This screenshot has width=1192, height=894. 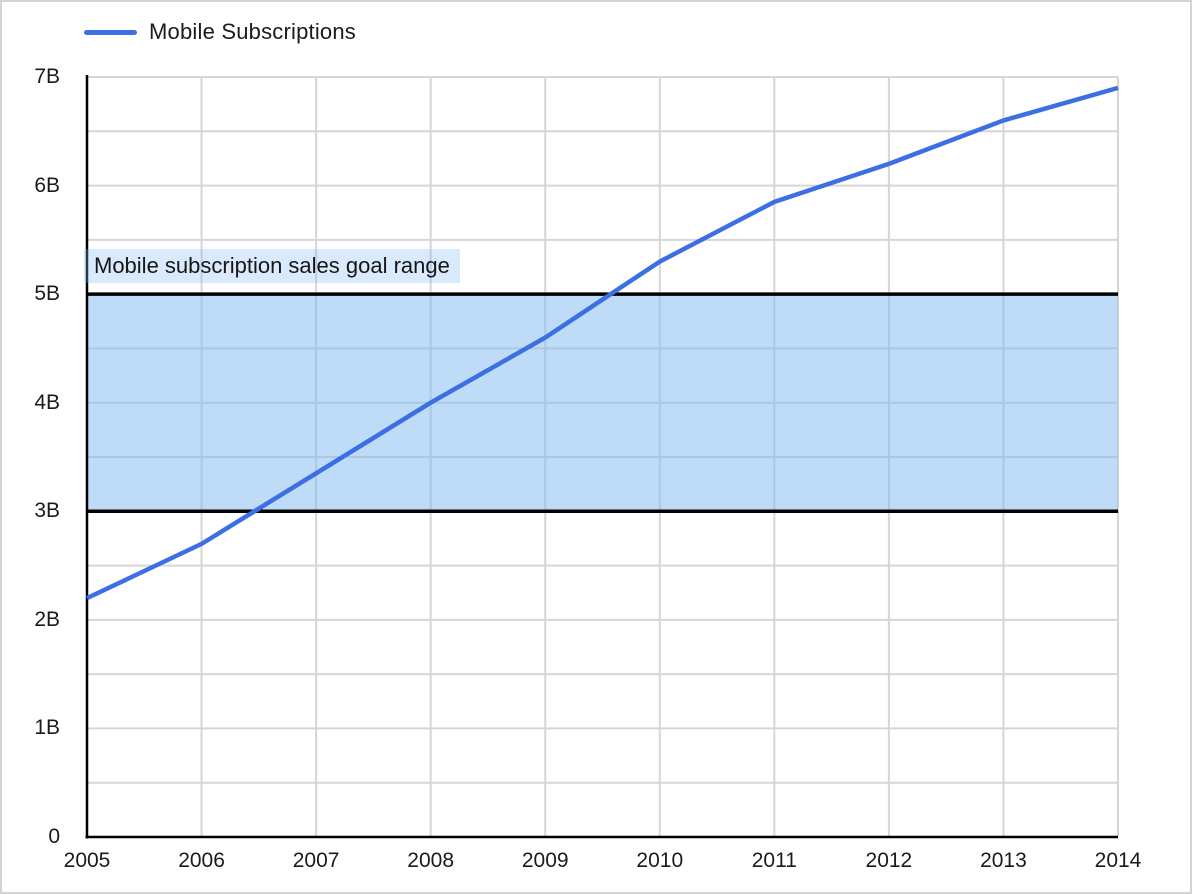 What do you see at coordinates (47, 511) in the screenshot?
I see `y-tick-label-3B: 3B` at bounding box center [47, 511].